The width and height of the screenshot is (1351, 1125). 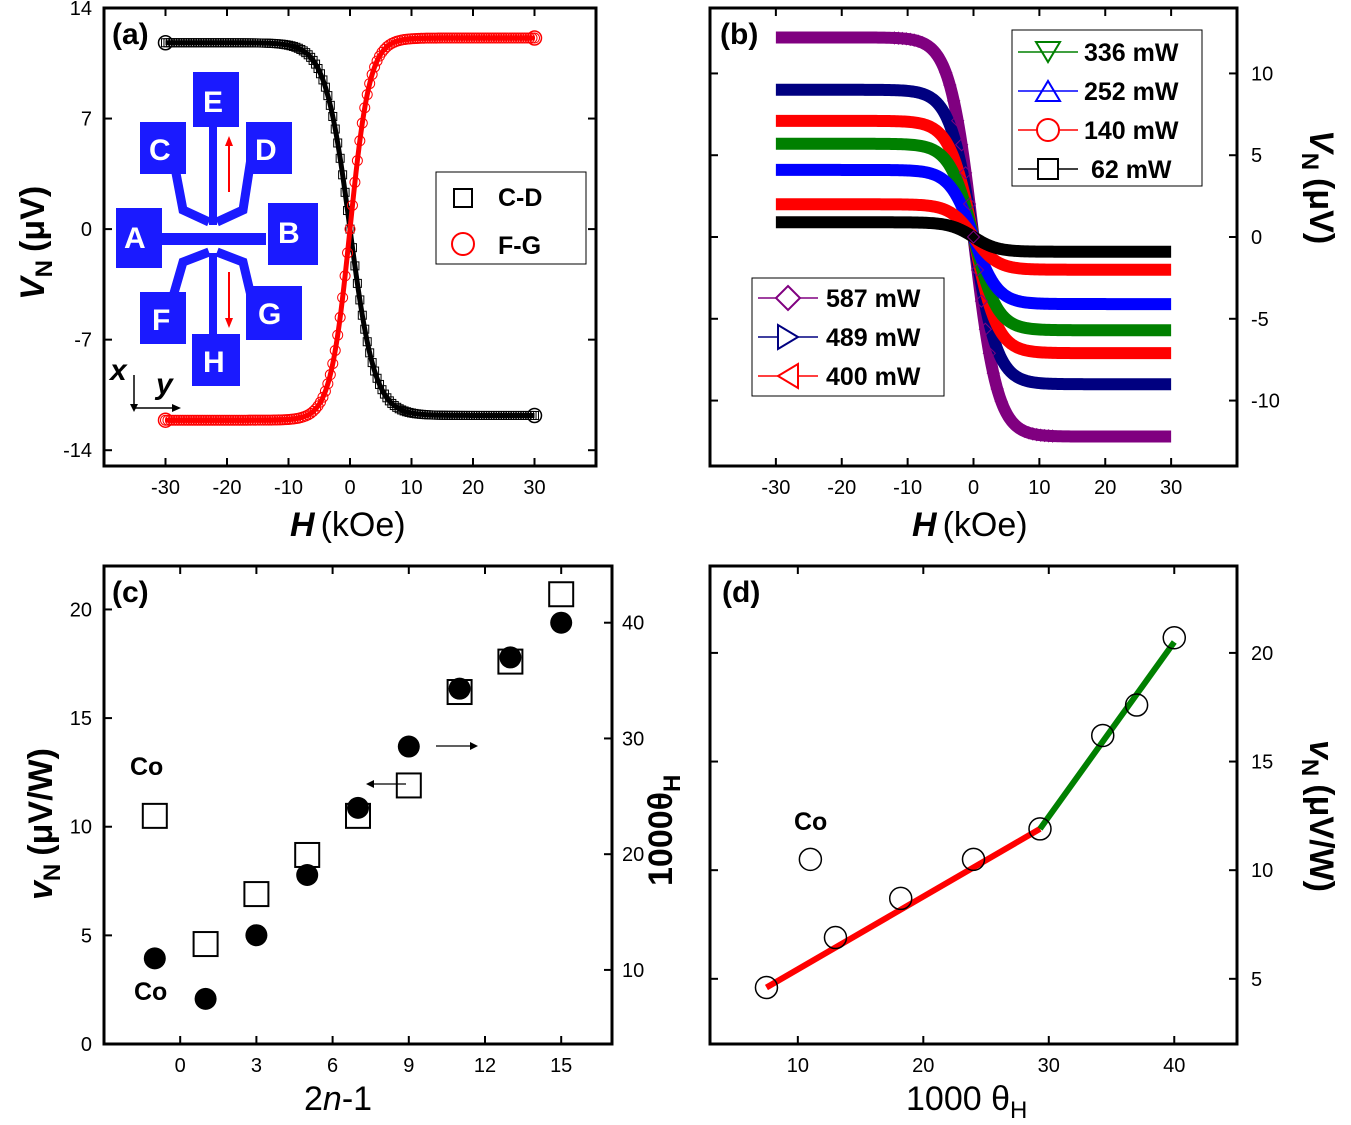 What do you see at coordinates (474, 746) in the screenshot?
I see `panel-c-arrow-right-head` at bounding box center [474, 746].